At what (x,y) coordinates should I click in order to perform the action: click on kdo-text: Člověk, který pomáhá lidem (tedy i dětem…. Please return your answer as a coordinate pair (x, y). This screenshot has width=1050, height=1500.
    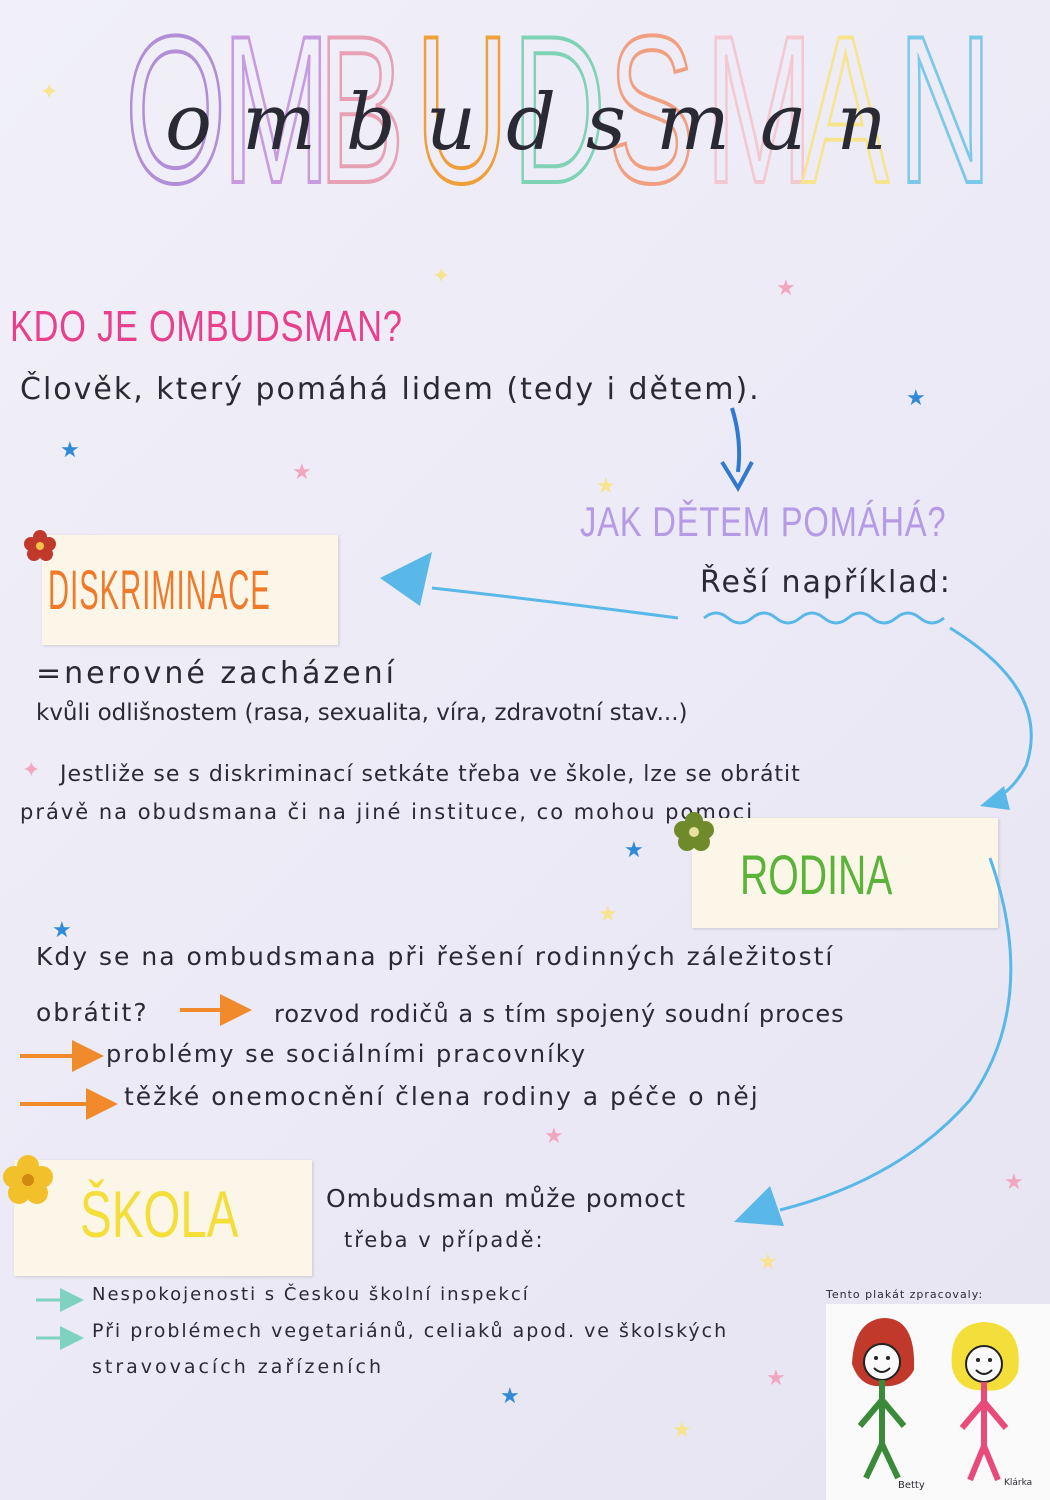
    Looking at the image, I should click on (390, 389).